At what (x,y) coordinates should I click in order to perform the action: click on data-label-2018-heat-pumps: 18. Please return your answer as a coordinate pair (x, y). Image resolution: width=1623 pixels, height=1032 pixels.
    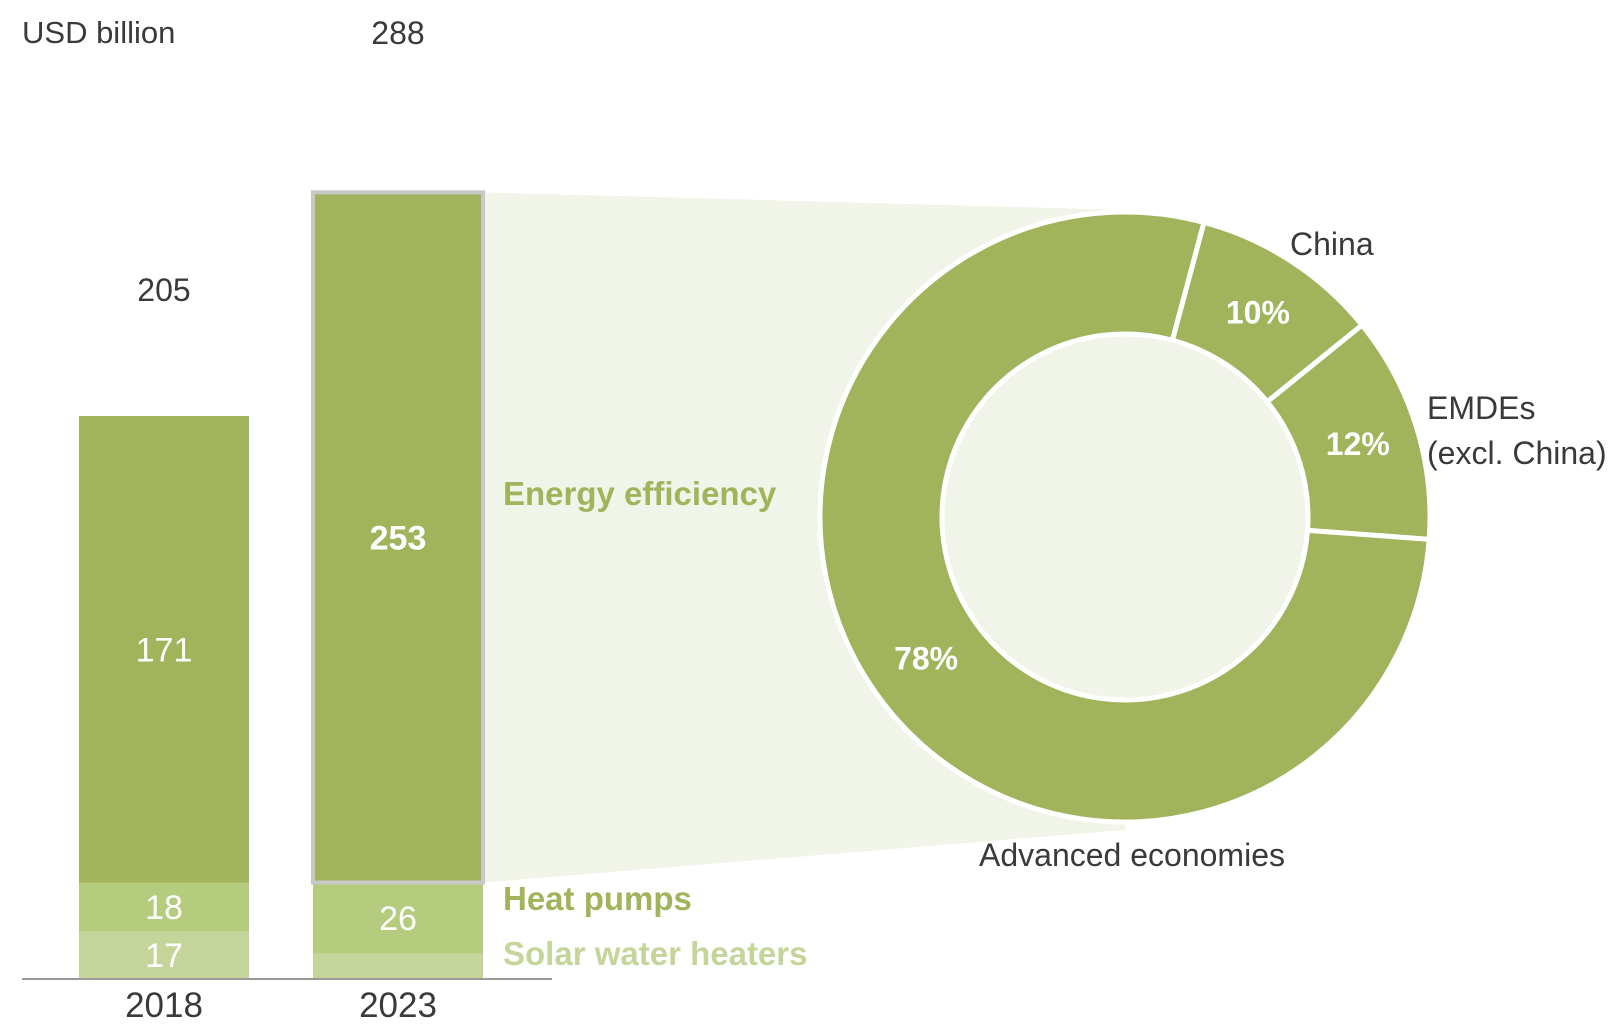
    Looking at the image, I should click on (164, 908).